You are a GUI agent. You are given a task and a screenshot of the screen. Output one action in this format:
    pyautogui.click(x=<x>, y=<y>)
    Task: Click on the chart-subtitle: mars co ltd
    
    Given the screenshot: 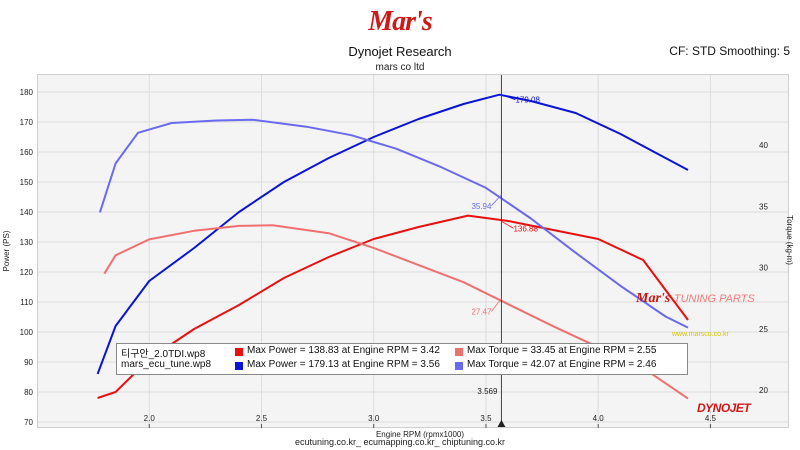 What is the action you would take?
    pyautogui.click(x=400, y=67)
    